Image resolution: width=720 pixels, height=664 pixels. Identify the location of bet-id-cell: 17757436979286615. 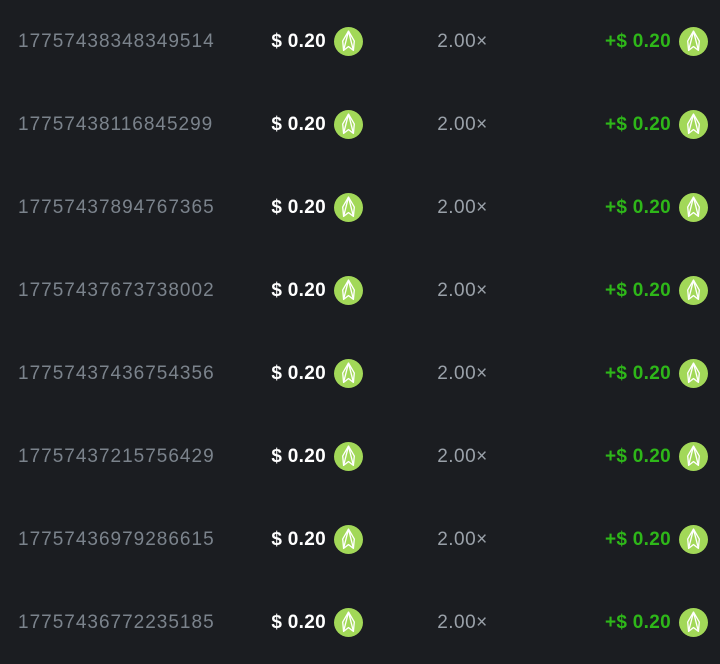
(116, 540).